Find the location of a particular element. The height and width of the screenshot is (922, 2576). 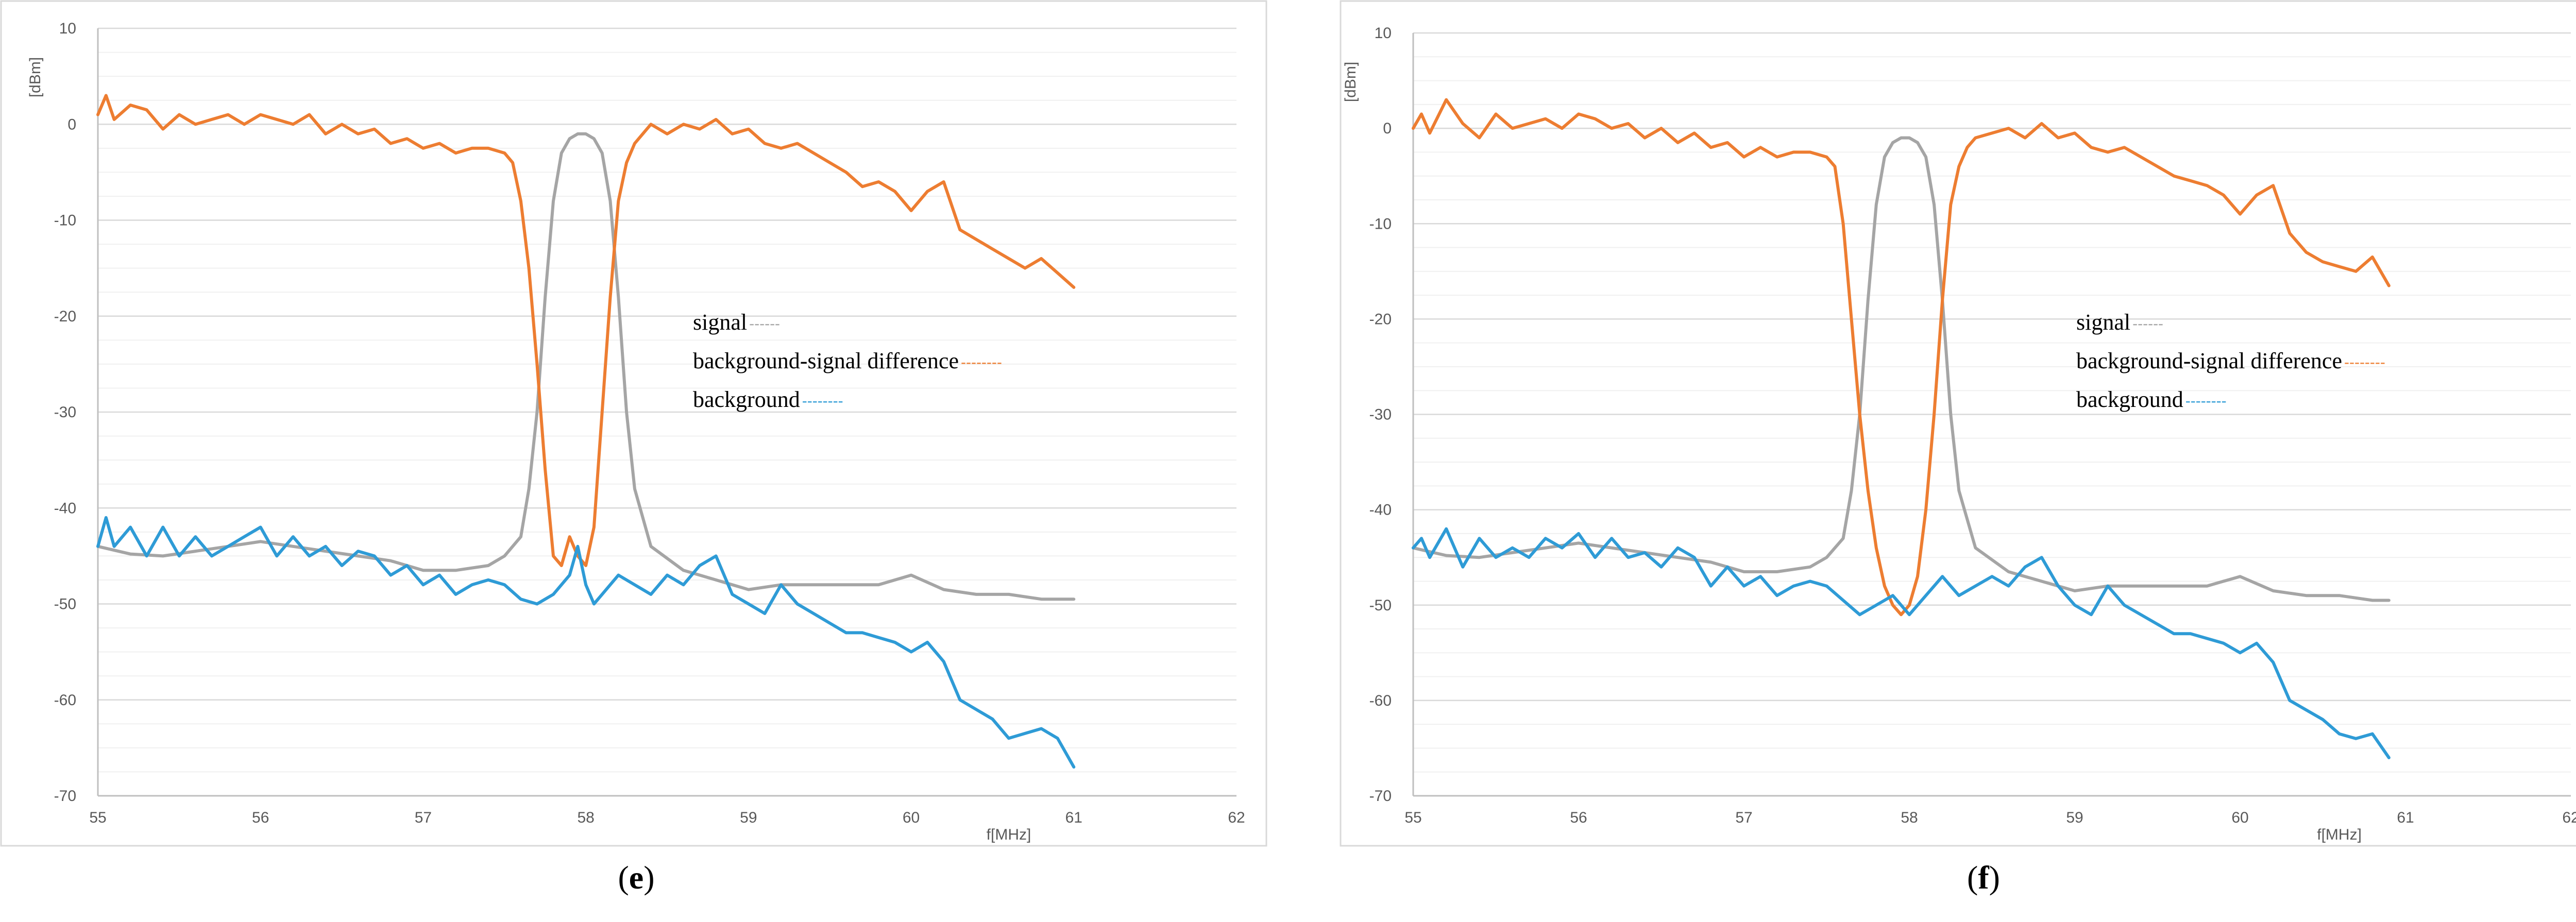

panel-caption: (f) is located at coordinates (1983, 877).